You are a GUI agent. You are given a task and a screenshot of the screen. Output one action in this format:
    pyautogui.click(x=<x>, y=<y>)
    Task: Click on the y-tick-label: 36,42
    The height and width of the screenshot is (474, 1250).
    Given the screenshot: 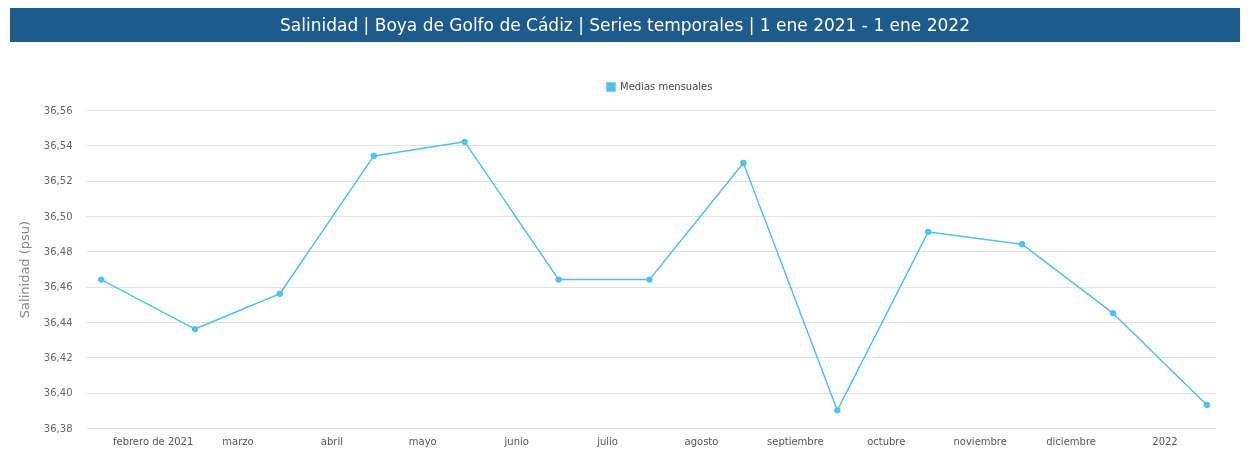 What is the action you would take?
    pyautogui.click(x=58, y=357)
    